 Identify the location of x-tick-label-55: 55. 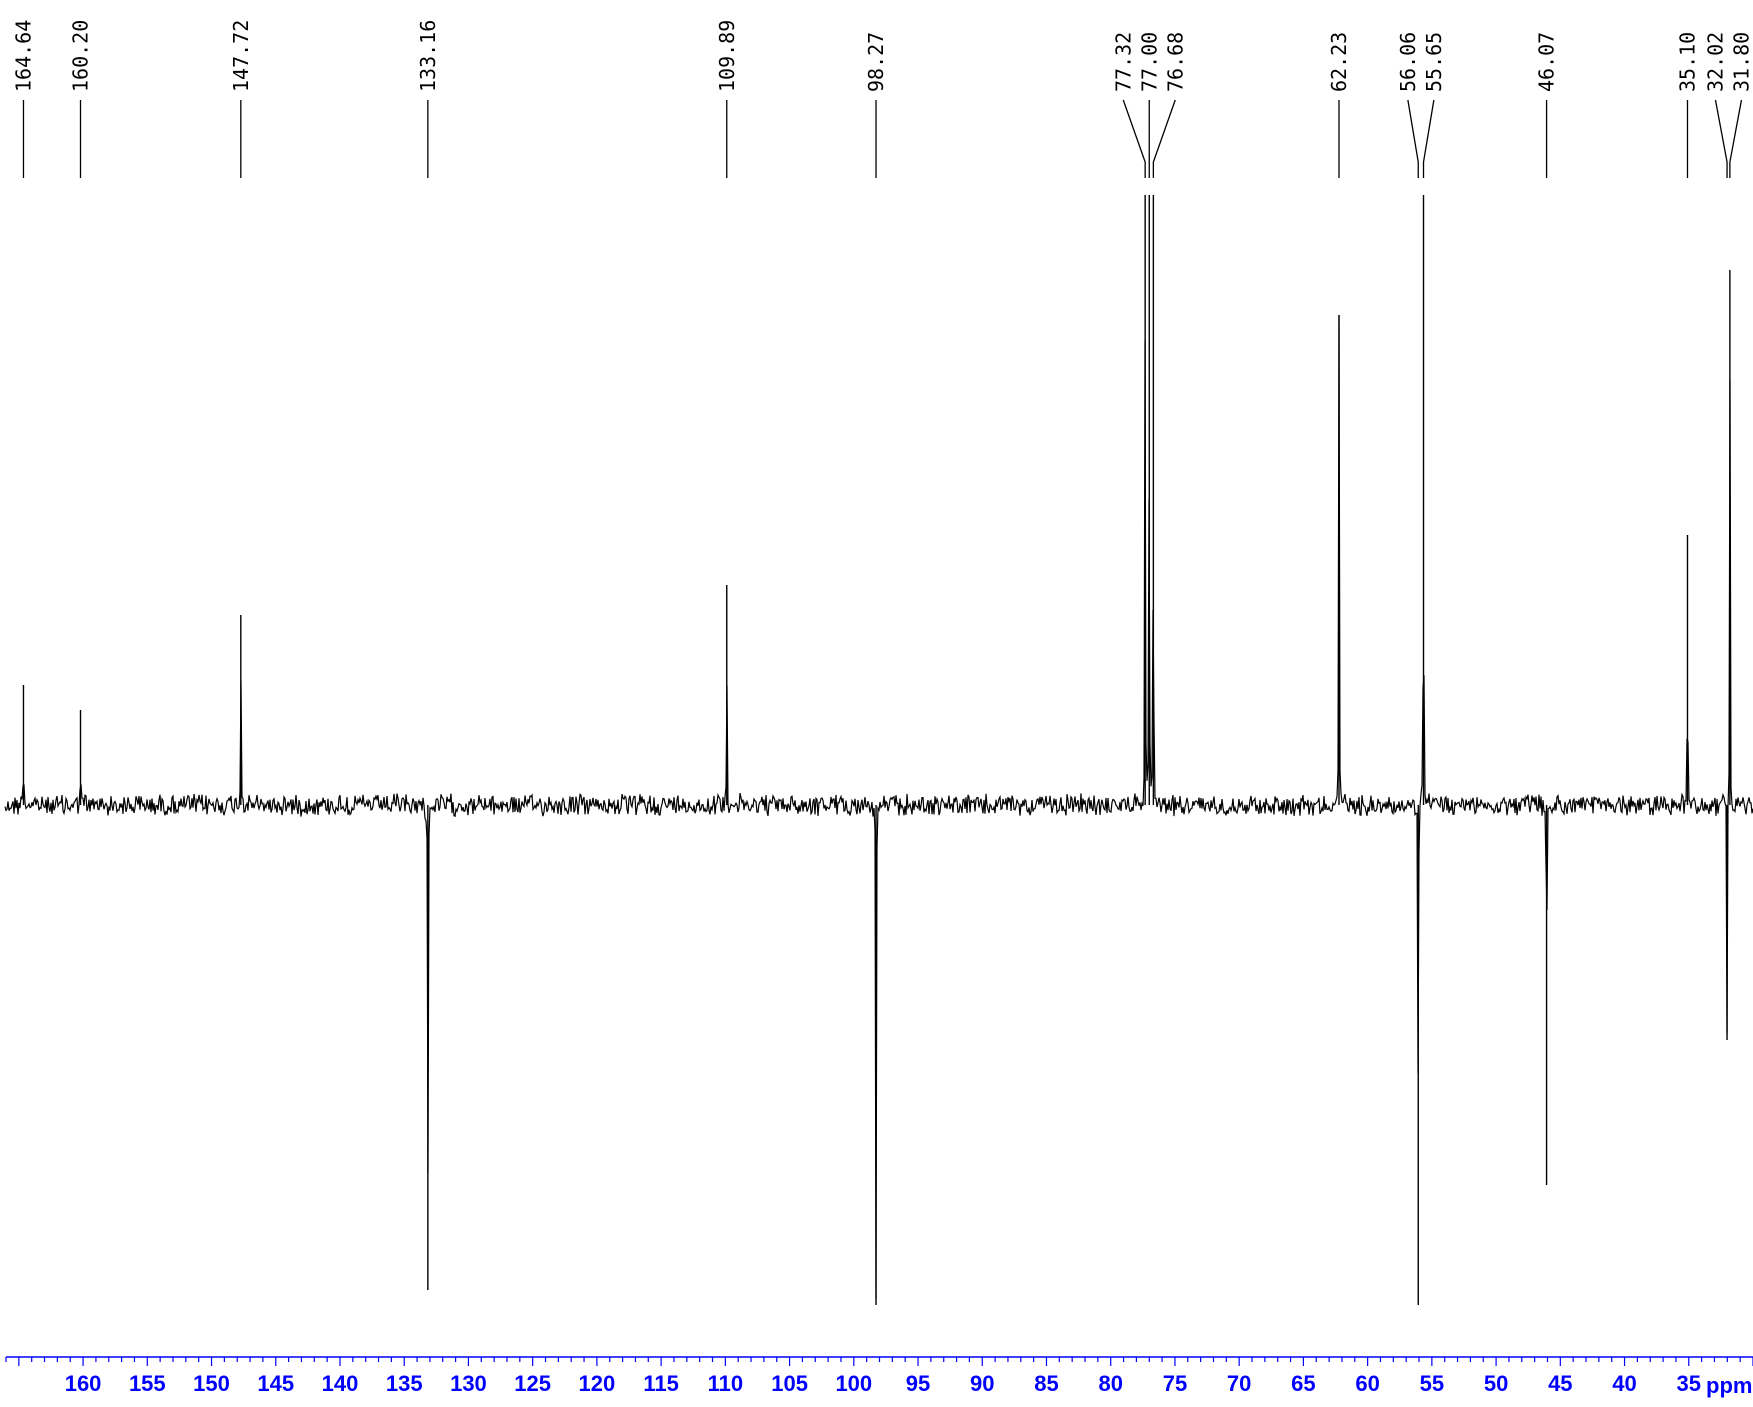
(1432, 1383).